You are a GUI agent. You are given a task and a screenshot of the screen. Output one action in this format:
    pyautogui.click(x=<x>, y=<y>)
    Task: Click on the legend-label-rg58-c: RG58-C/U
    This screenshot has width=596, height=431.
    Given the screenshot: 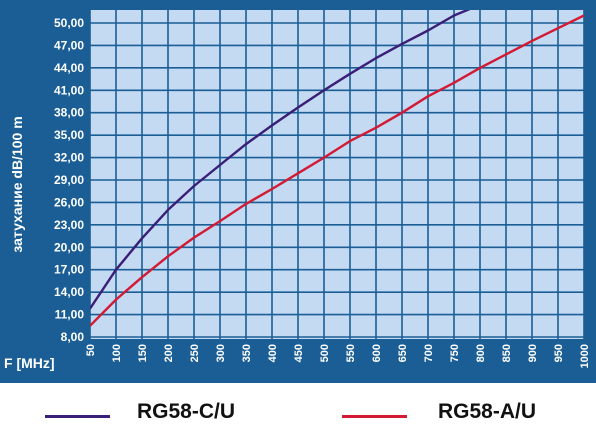 What is the action you would take?
    pyautogui.click(x=186, y=411)
    